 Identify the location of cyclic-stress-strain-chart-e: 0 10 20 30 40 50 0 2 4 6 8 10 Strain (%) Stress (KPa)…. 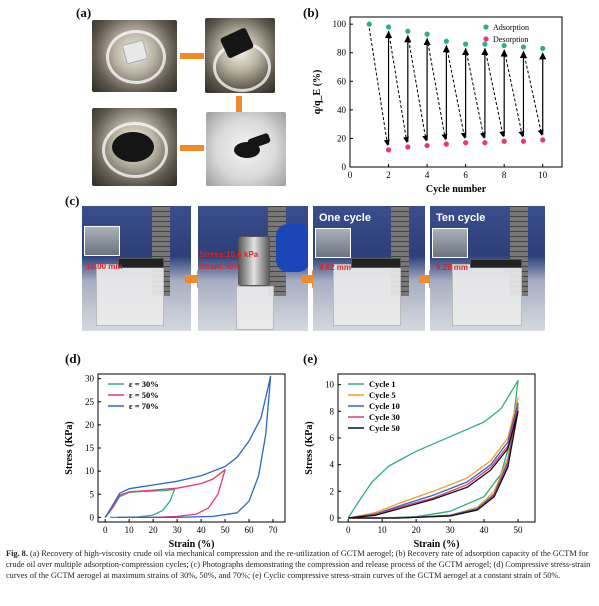
(420, 461).